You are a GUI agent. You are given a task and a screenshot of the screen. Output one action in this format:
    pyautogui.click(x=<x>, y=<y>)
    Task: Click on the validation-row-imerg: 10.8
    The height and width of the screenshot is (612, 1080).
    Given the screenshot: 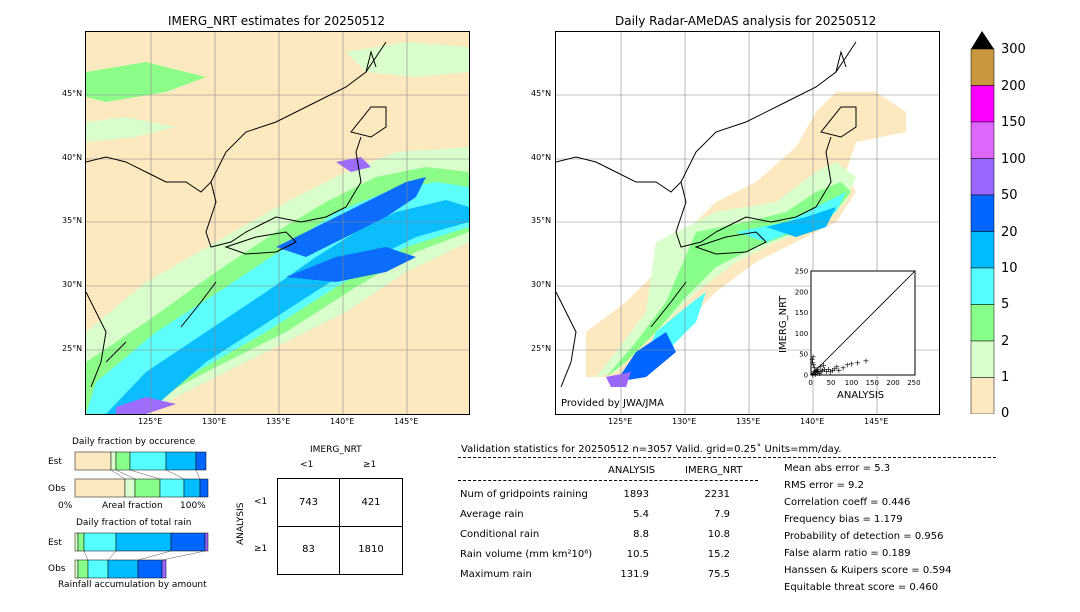 What is the action you would take?
    pyautogui.click(x=718, y=534)
    